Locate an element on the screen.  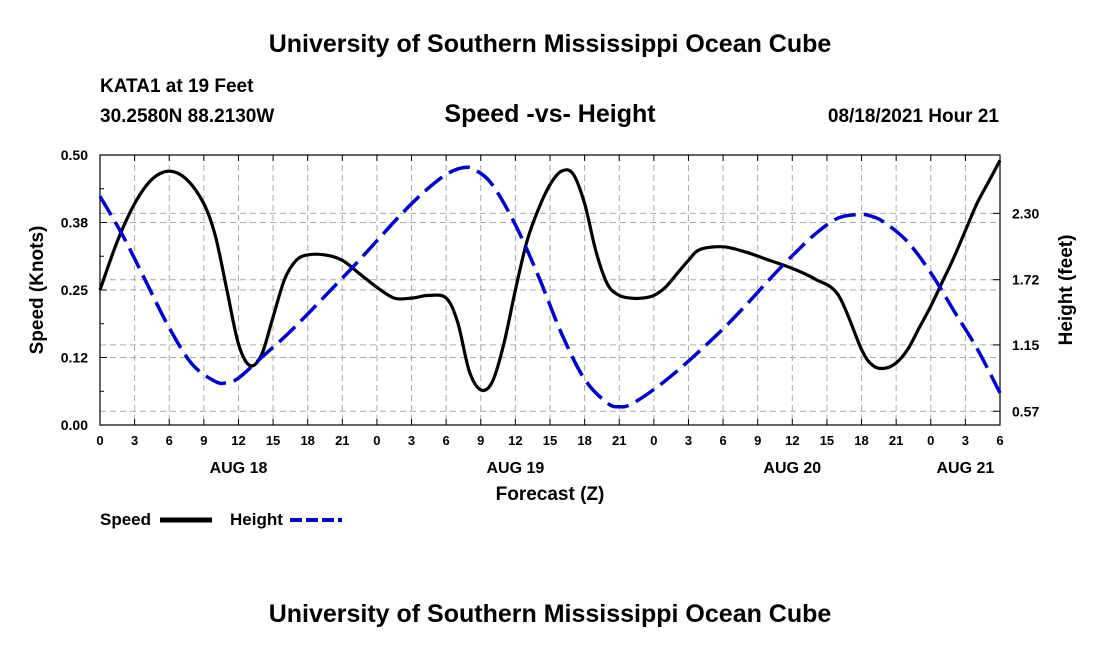
day-label: AUG 21 is located at coordinates (965, 468).